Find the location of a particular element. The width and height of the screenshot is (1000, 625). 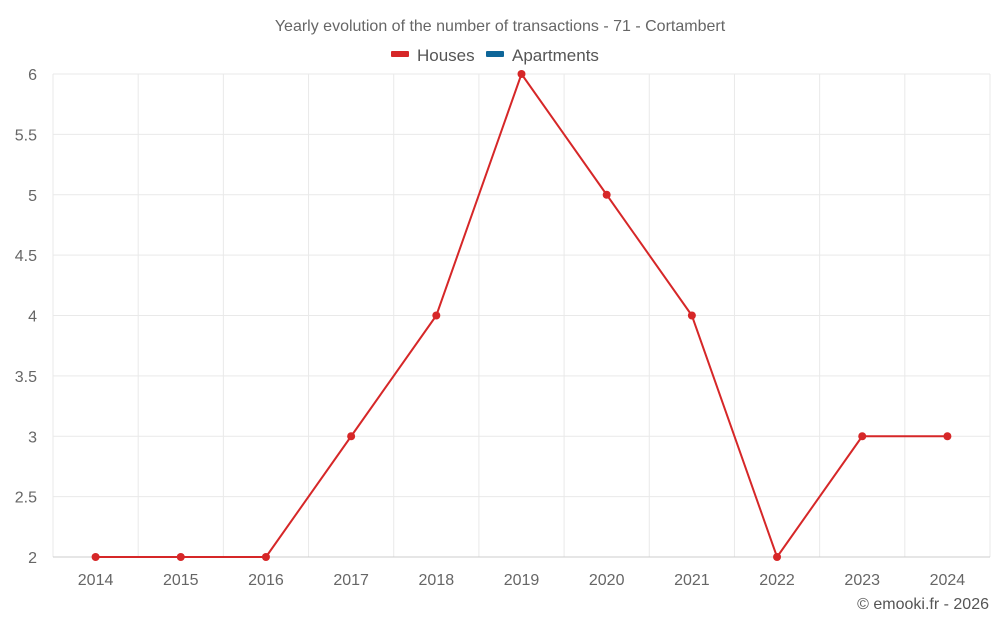

x-tick-label: 2021 is located at coordinates (692, 580).